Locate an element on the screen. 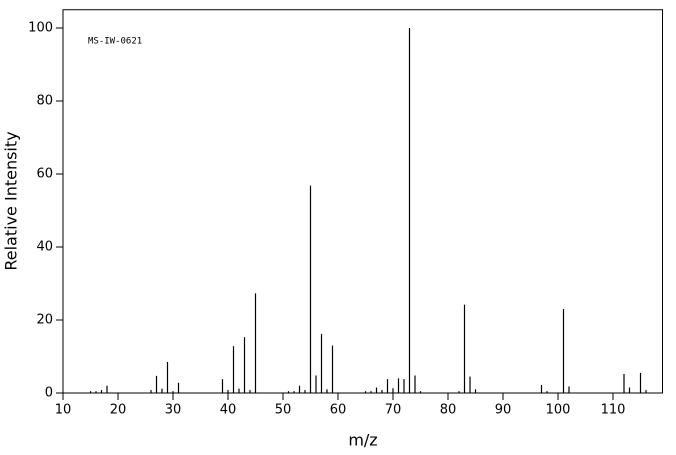 This screenshot has height=455, width=676. x-tick-label: 100 is located at coordinates (558, 410).